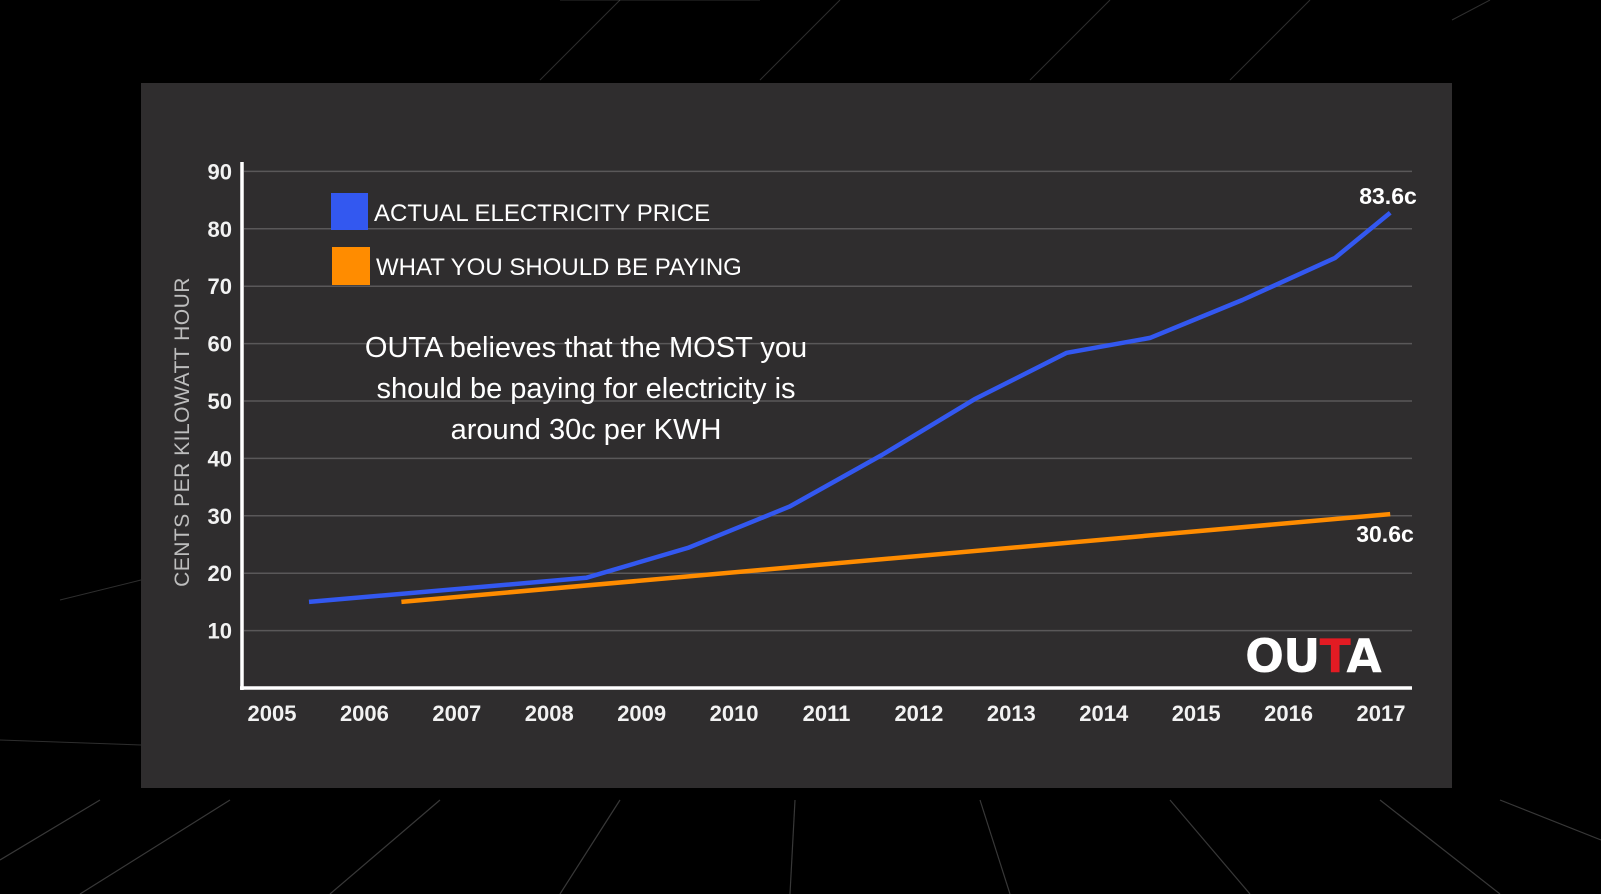 This screenshot has height=894, width=1601. I want to click on data-label-should-pay-end: 30.6c, so click(1385, 534).